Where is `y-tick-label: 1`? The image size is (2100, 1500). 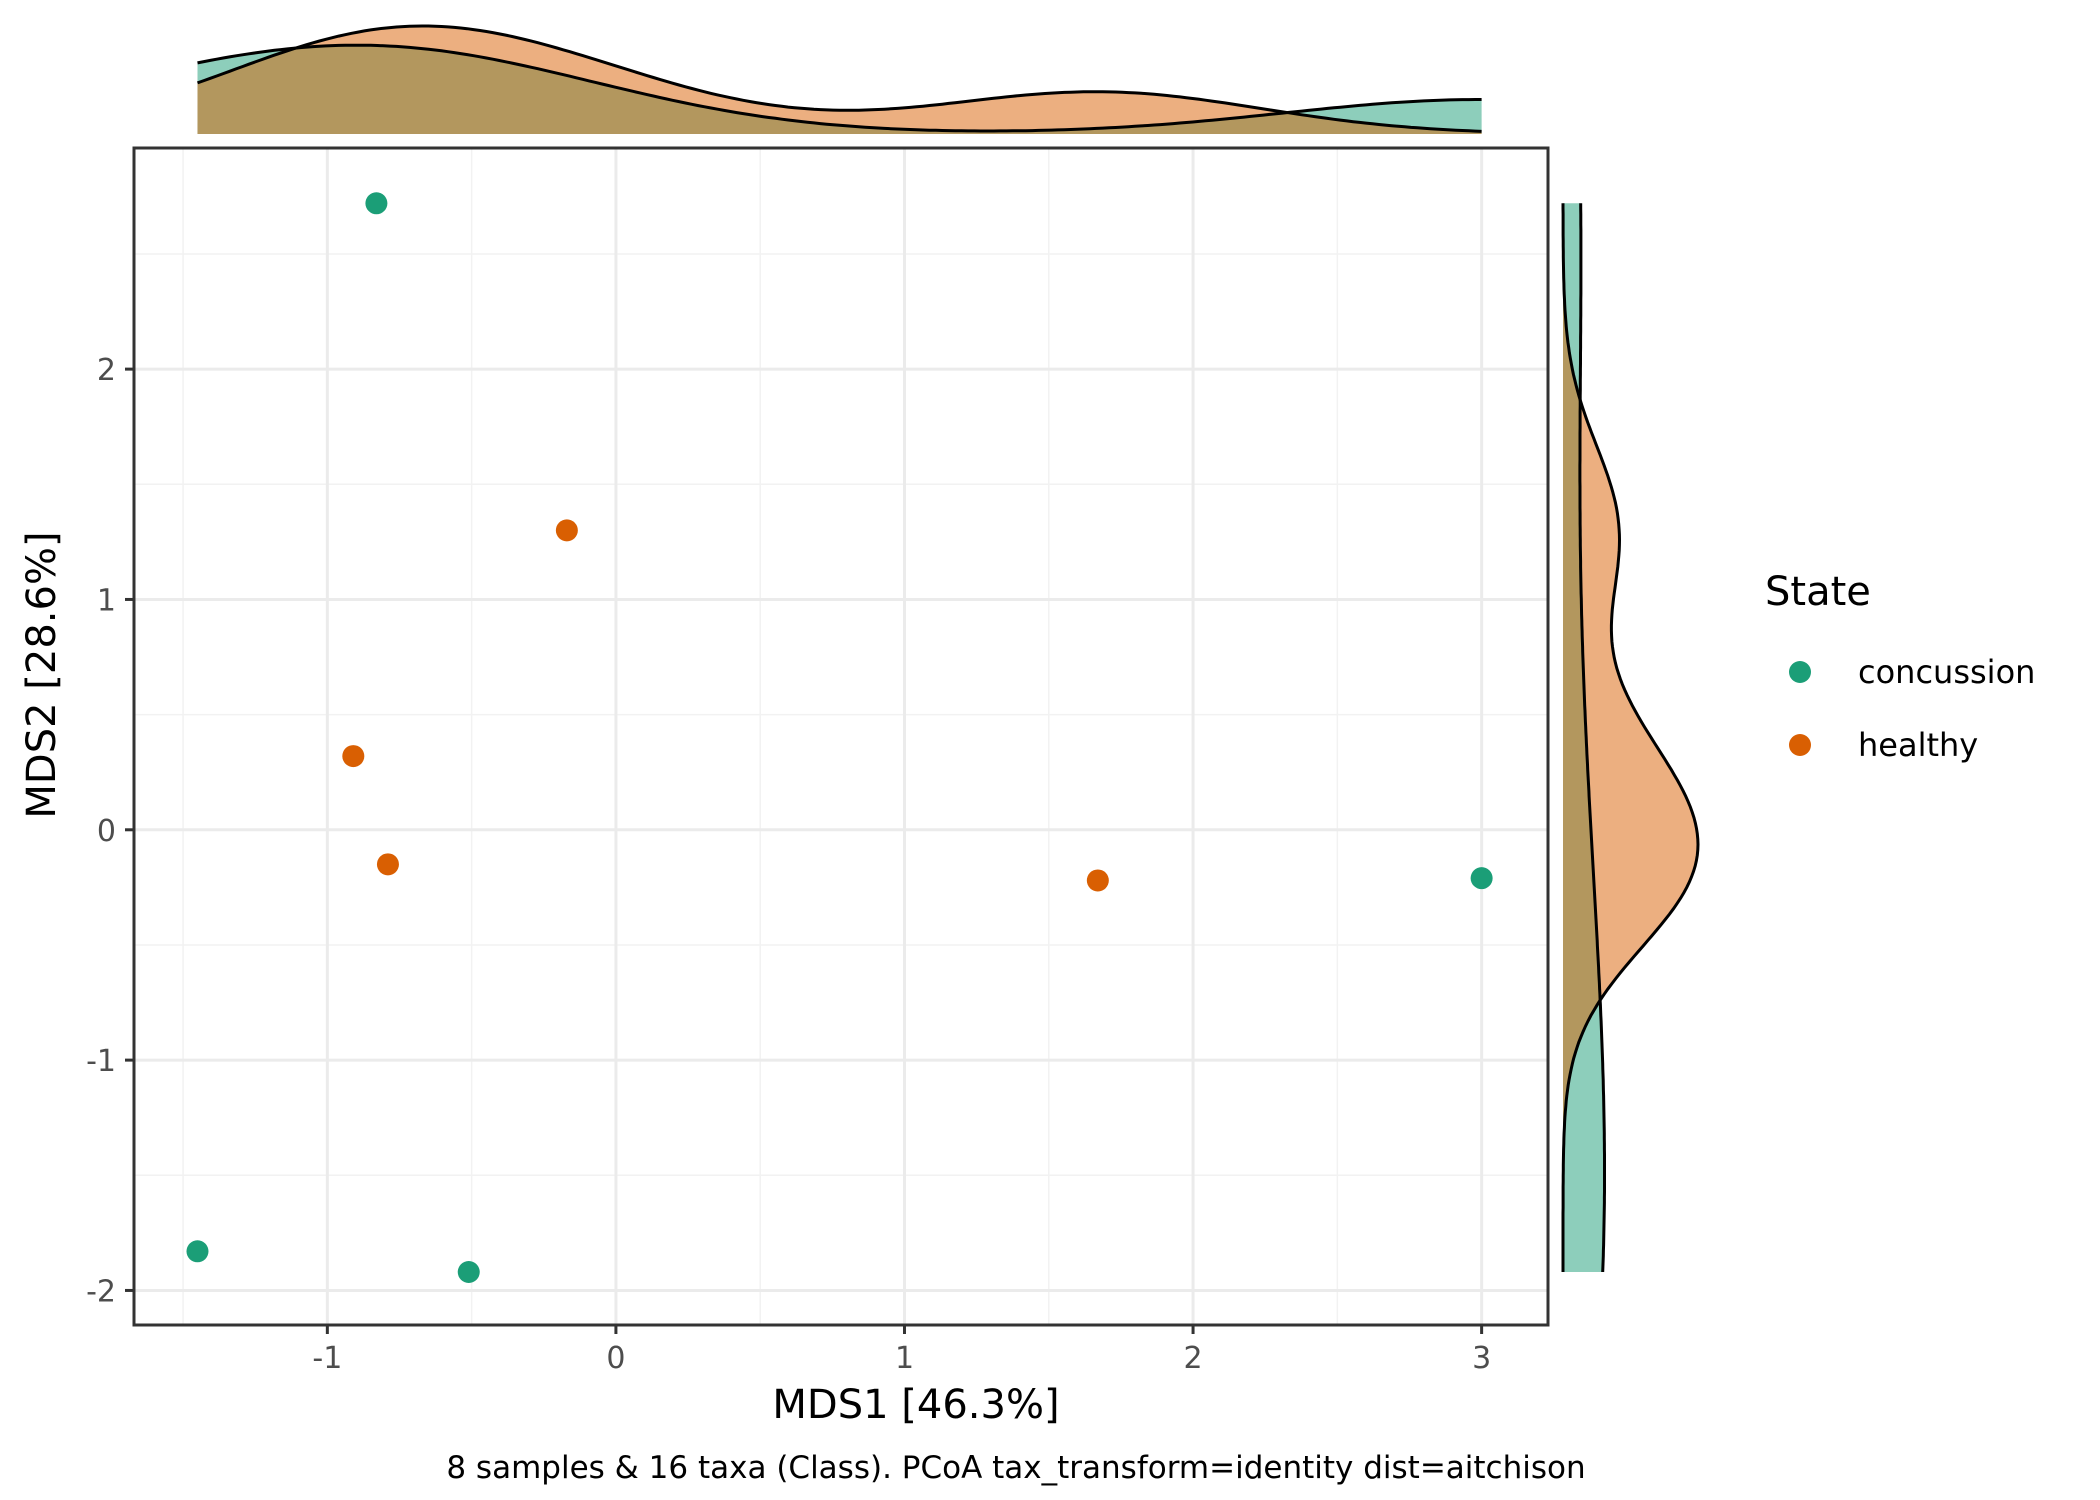
y-tick-label: 1 is located at coordinates (106, 600).